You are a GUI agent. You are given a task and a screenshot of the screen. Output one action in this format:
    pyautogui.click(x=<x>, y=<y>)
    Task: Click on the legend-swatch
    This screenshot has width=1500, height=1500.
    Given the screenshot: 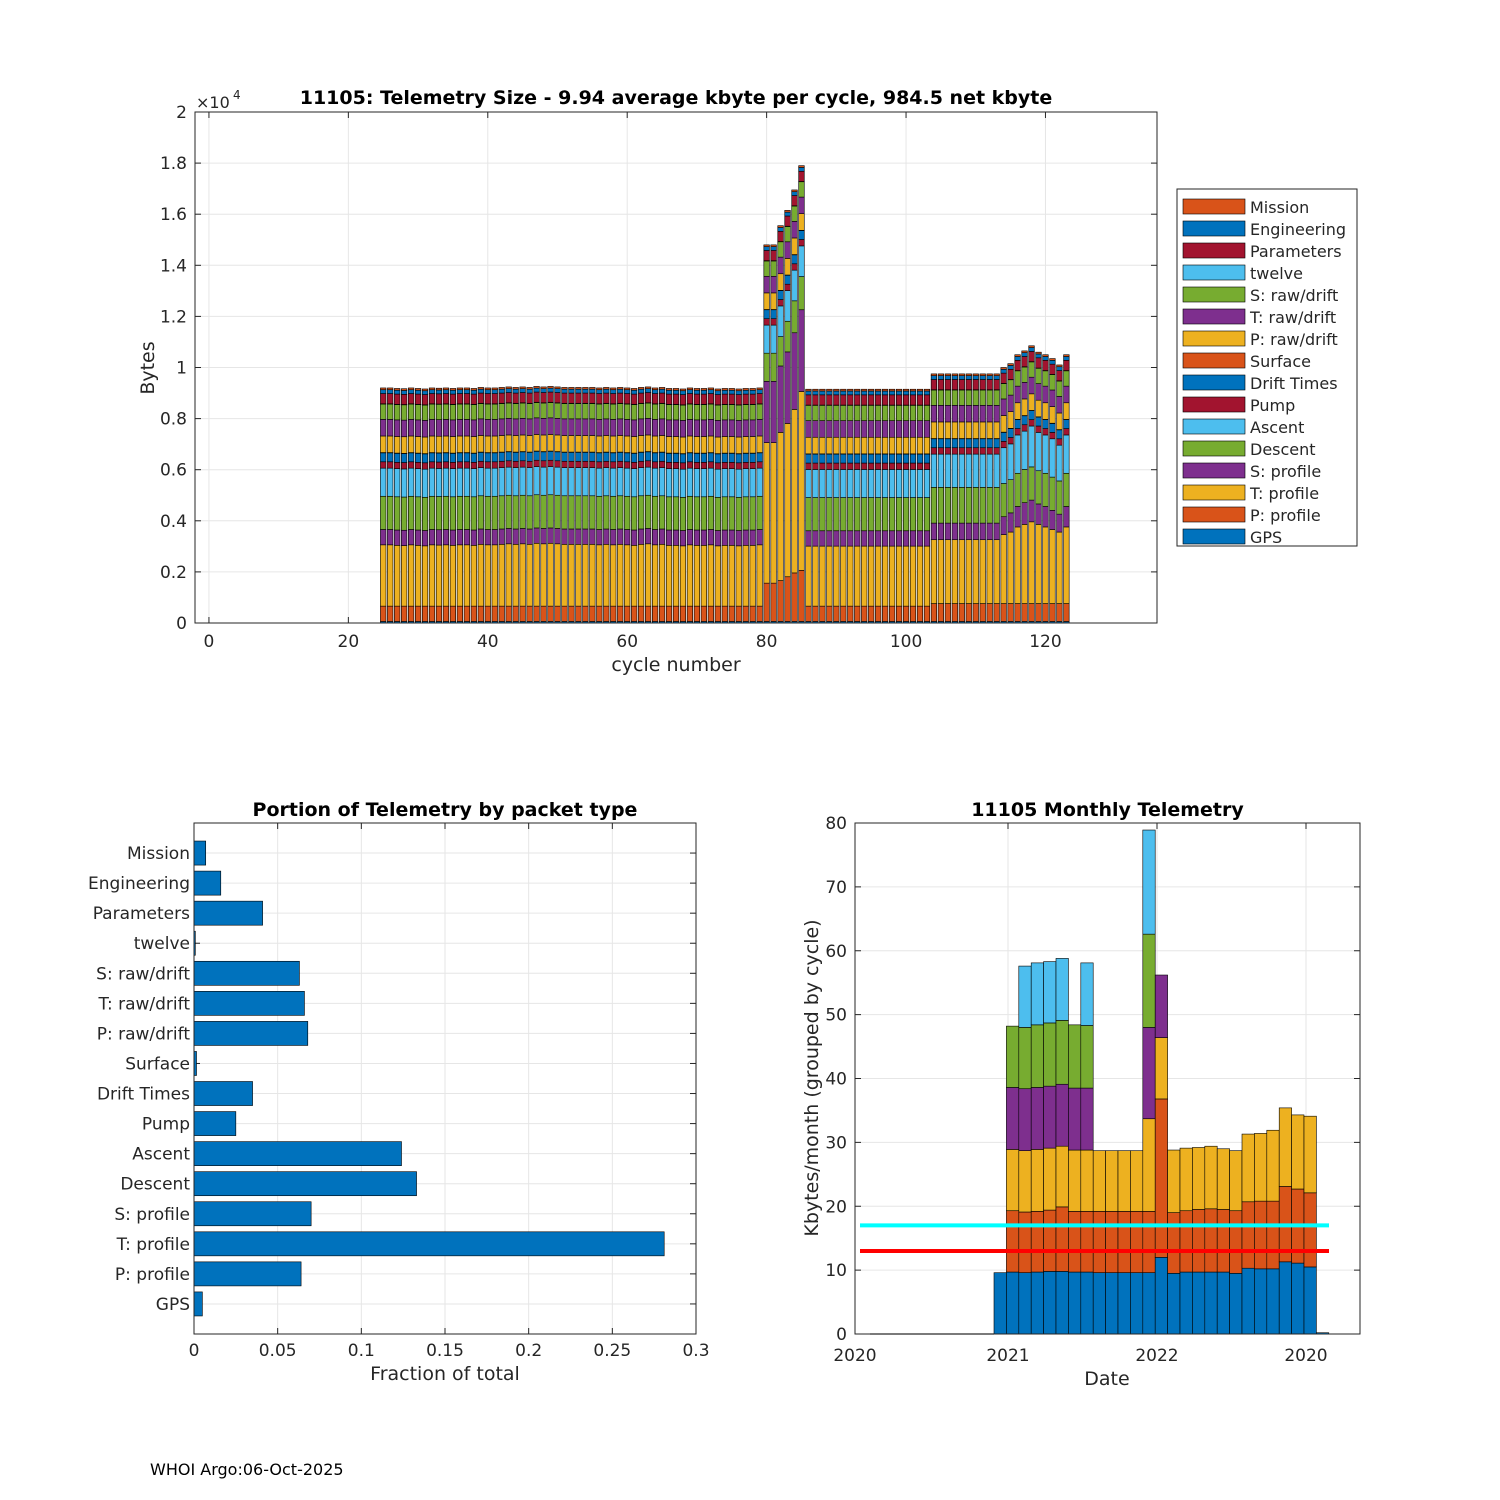 What is the action you would take?
    pyautogui.click(x=1214, y=492)
    